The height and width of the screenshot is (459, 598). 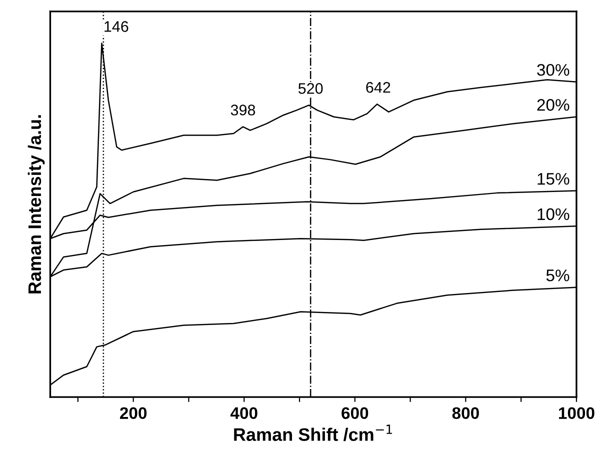 I want to click on x-tick-label: 1000, so click(x=576, y=413).